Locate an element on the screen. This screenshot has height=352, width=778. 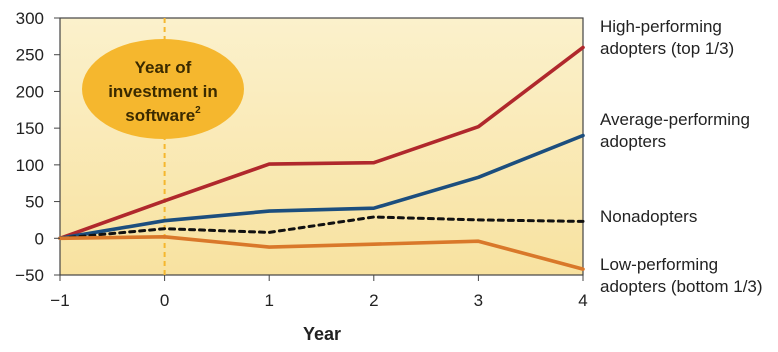
x-tick-label: 0 is located at coordinates (164, 300).